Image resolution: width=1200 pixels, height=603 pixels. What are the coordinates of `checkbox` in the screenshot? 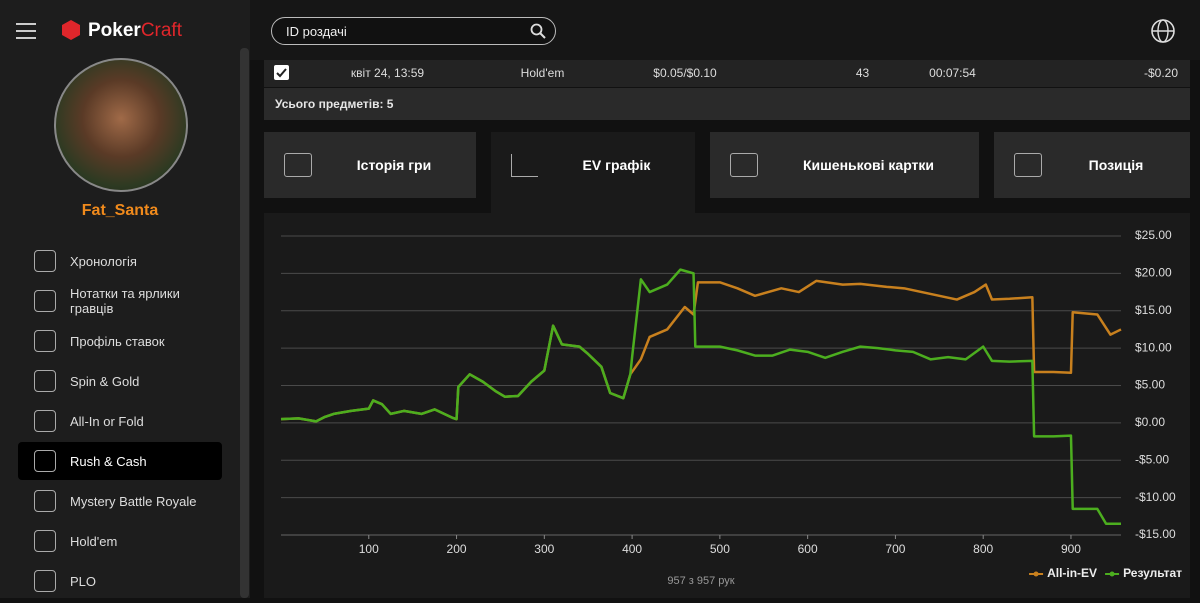 It's located at (281, 72).